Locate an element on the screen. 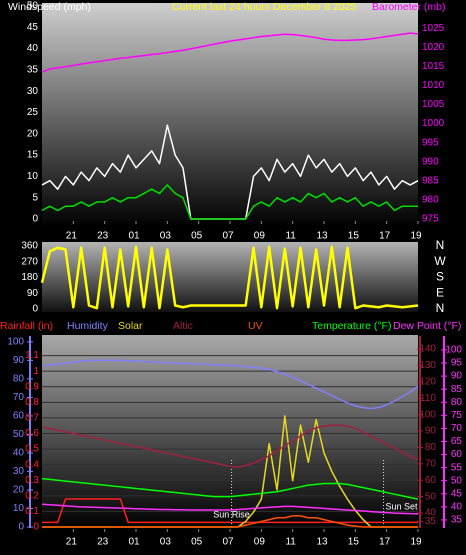 The image size is (466, 555). y-tick-label: 975 is located at coordinates (430, 219).